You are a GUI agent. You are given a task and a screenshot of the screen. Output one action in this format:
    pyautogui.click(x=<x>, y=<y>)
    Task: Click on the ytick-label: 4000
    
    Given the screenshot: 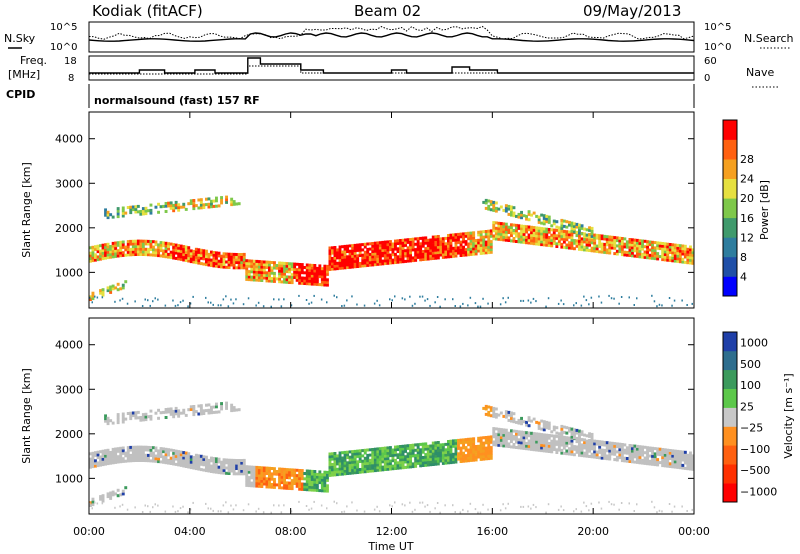 What is the action you would take?
    pyautogui.click(x=69, y=345)
    